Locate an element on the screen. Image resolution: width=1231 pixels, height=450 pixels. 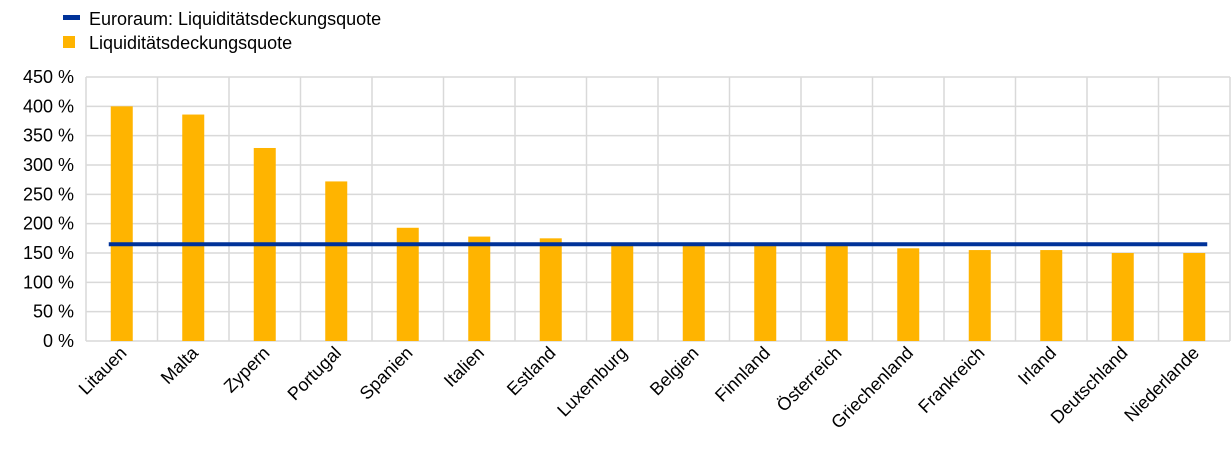
legend-swatch-line is located at coordinates (71, 17).